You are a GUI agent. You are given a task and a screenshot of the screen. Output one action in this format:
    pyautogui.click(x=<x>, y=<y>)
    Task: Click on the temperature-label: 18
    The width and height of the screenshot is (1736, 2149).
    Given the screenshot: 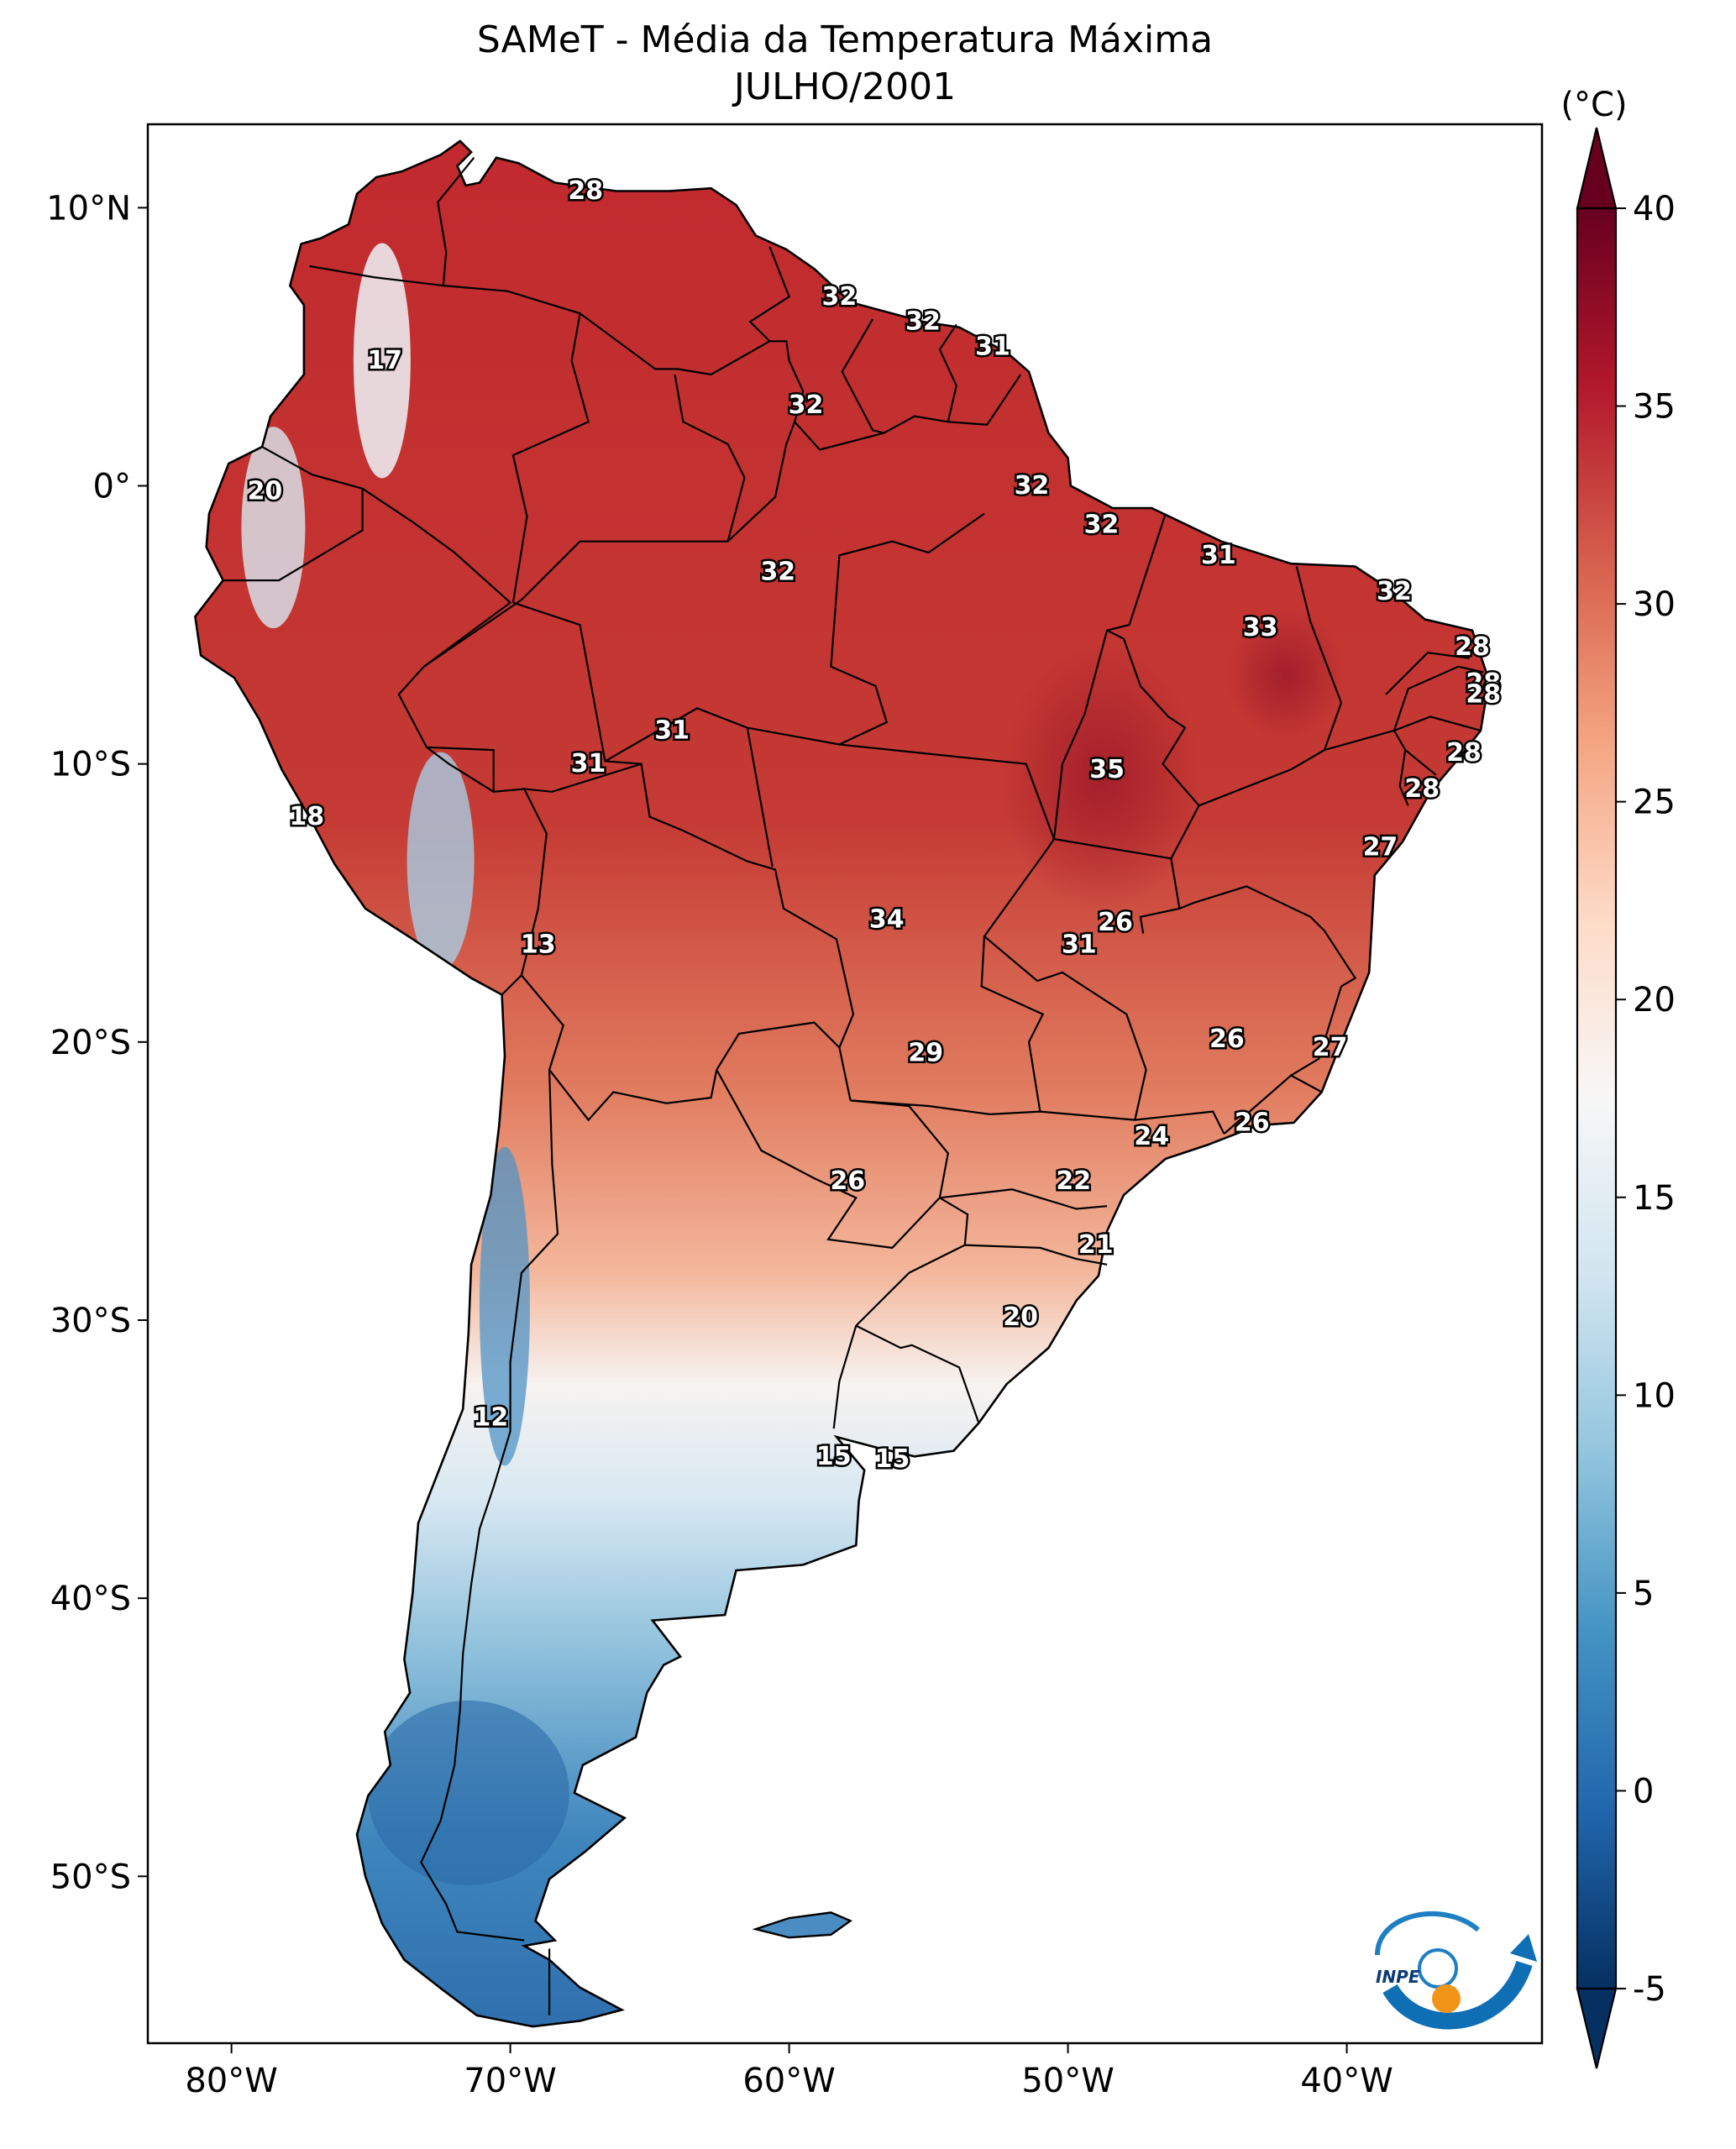 What is the action you would take?
    pyautogui.click(x=306, y=816)
    